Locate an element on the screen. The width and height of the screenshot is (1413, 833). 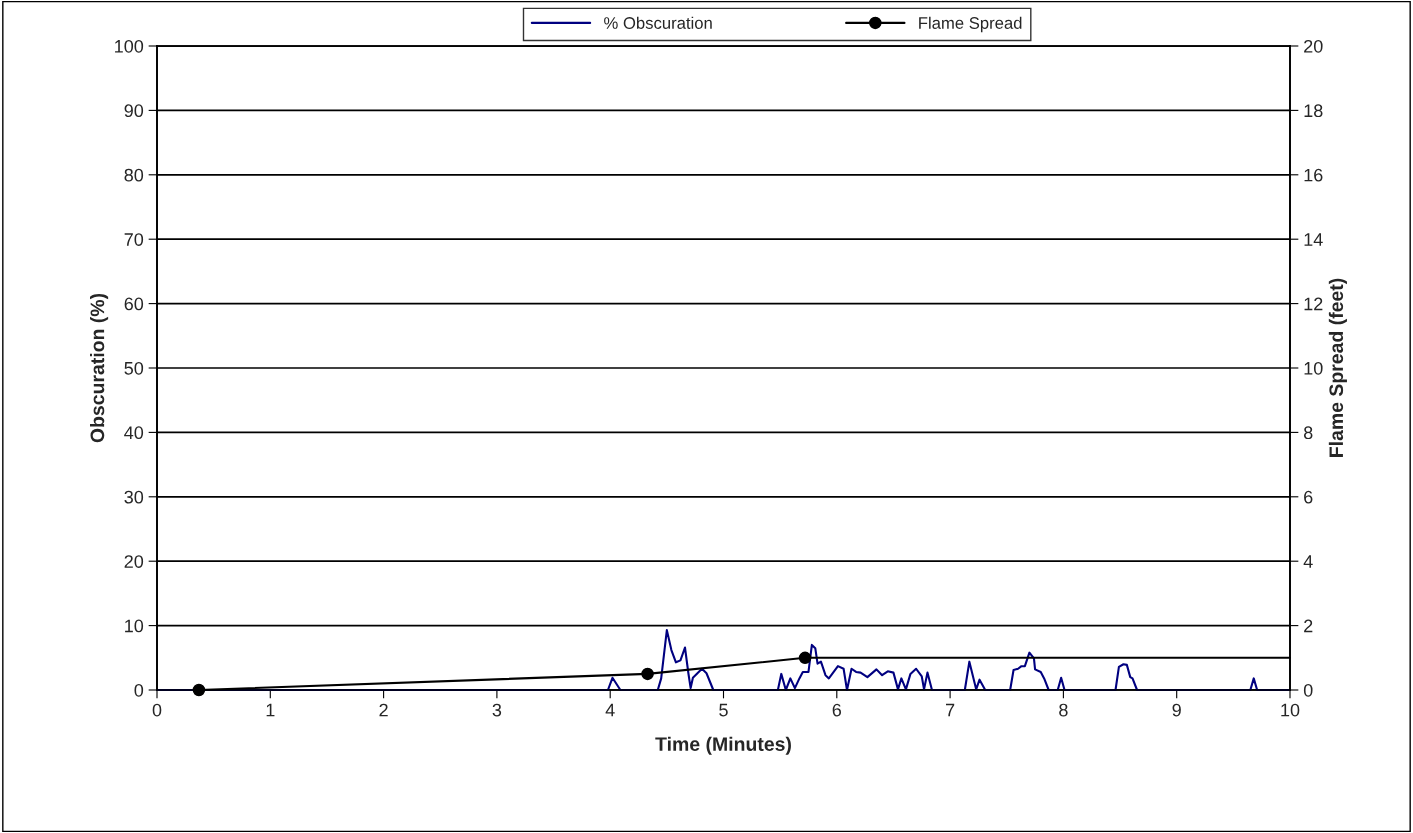
y-axis-title: Obscuration (%) is located at coordinates (99, 368).